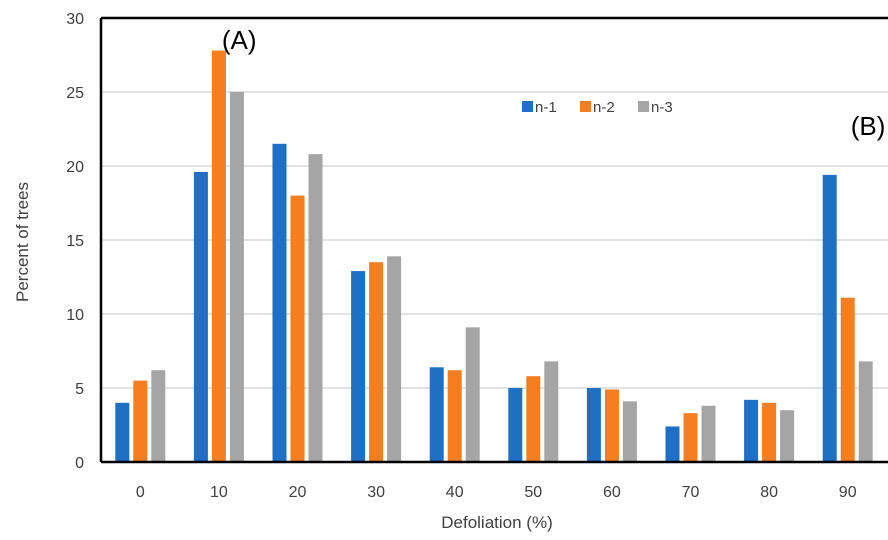 The width and height of the screenshot is (888, 540). I want to click on y-tick-label: 30, so click(75, 19).